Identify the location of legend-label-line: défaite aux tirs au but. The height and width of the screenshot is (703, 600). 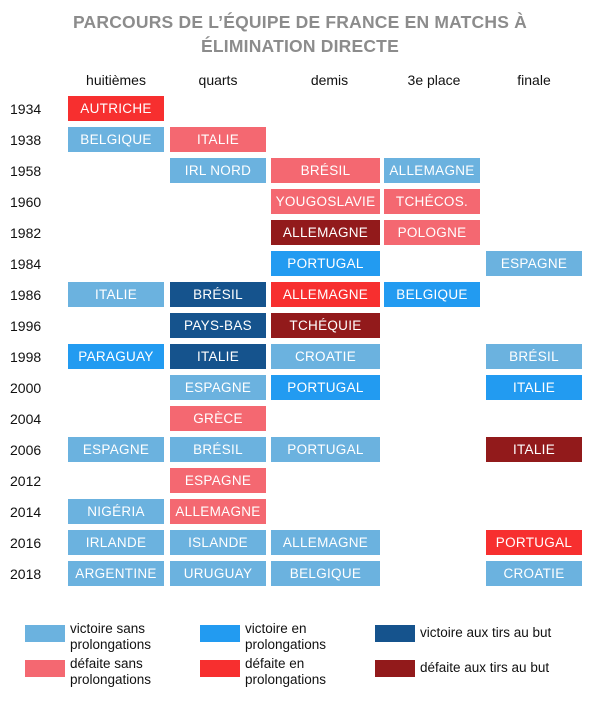
(485, 667).